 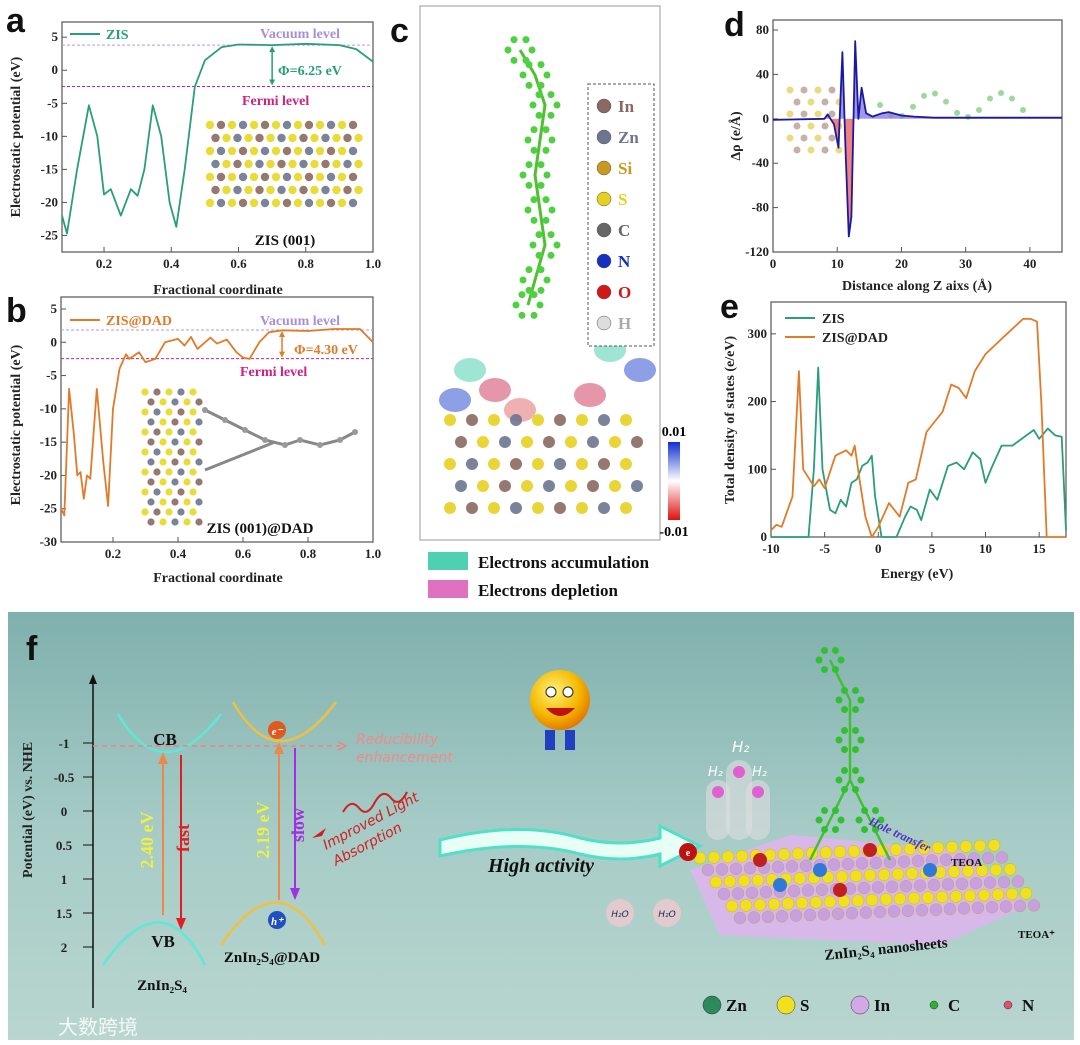 What do you see at coordinates (865, 890) in the screenshot?
I see `znin2s4-nanosheet` at bounding box center [865, 890].